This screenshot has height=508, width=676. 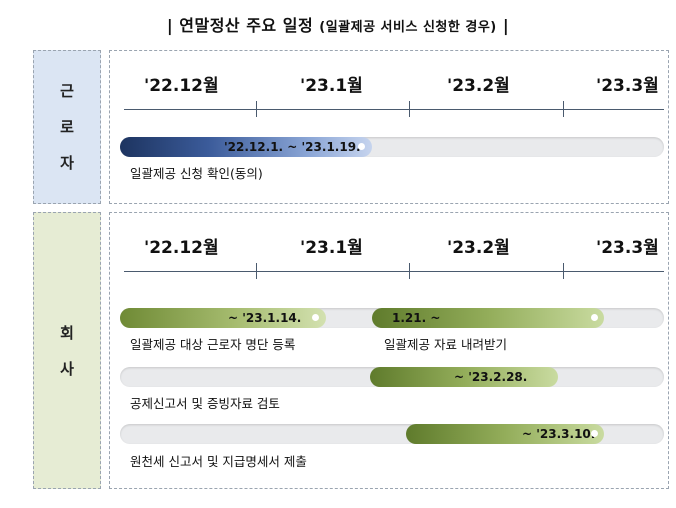 What do you see at coordinates (408, 27) in the screenshot?
I see `title-subtitle: (일괄제공 서비스 신청한 경우)` at bounding box center [408, 27].